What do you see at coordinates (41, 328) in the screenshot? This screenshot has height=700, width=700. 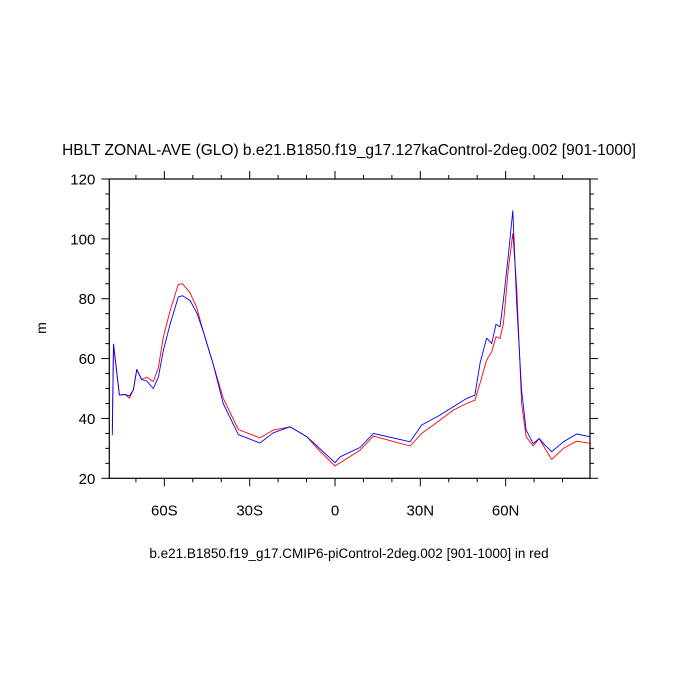 I see `y-axis-label: m` at bounding box center [41, 328].